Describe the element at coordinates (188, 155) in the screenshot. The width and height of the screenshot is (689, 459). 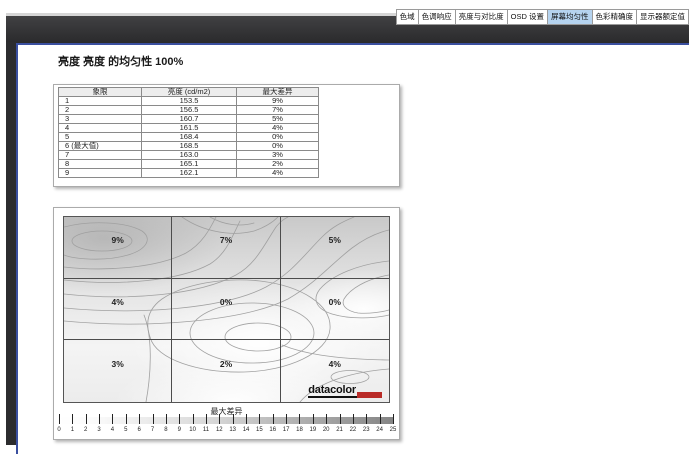
I see `table-row: 7 163.0 3%` at that location.